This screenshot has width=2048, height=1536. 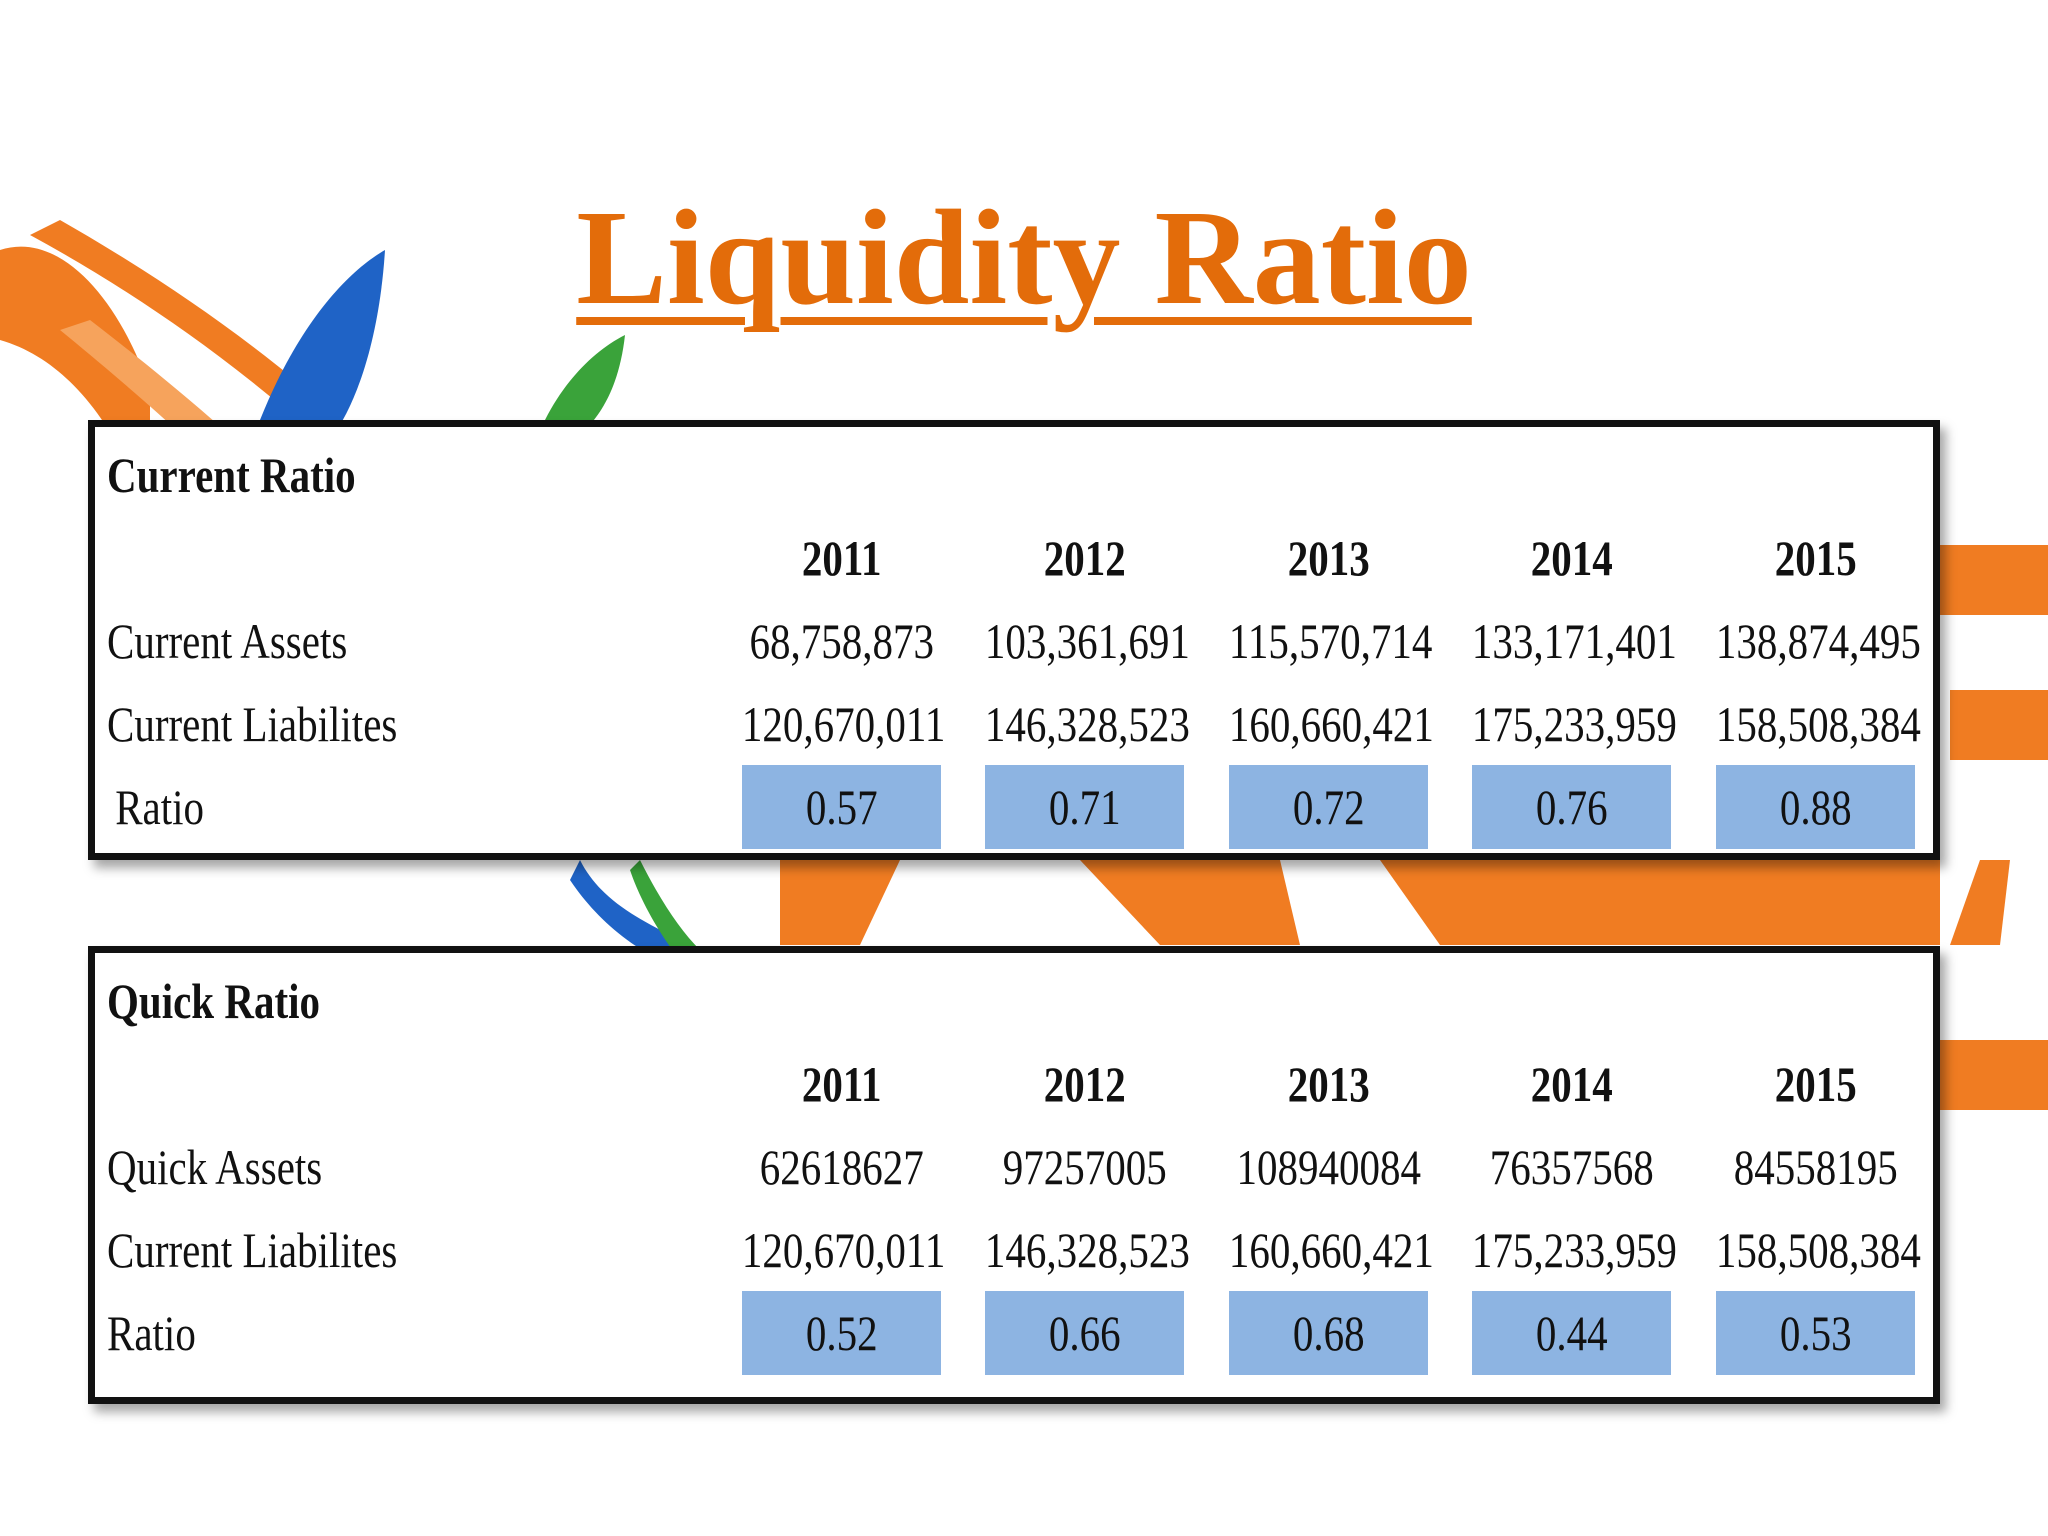 I want to click on row-label: Quick Assets, so click(x=215, y=1166).